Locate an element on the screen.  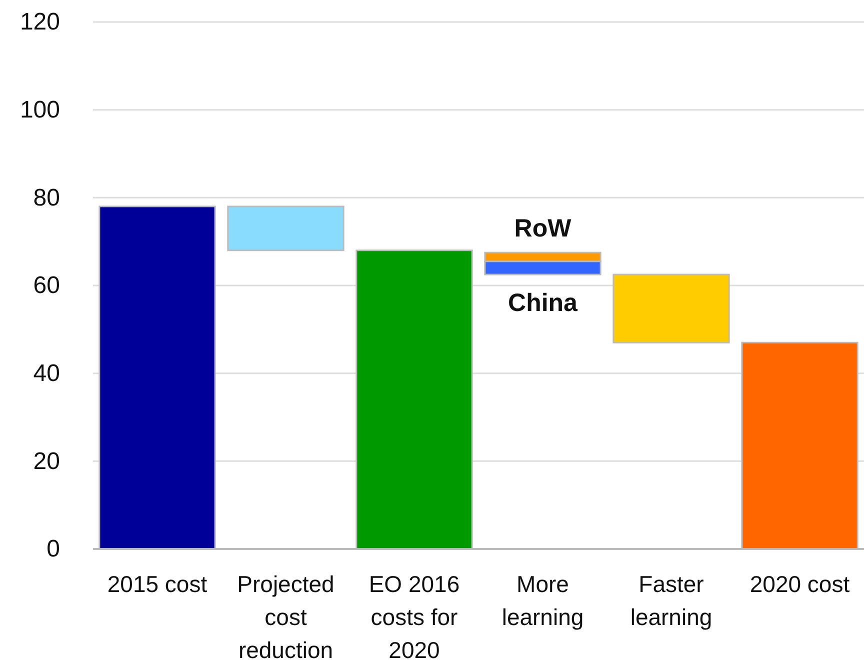
y-tick-label: 40 is located at coordinates (46, 374).